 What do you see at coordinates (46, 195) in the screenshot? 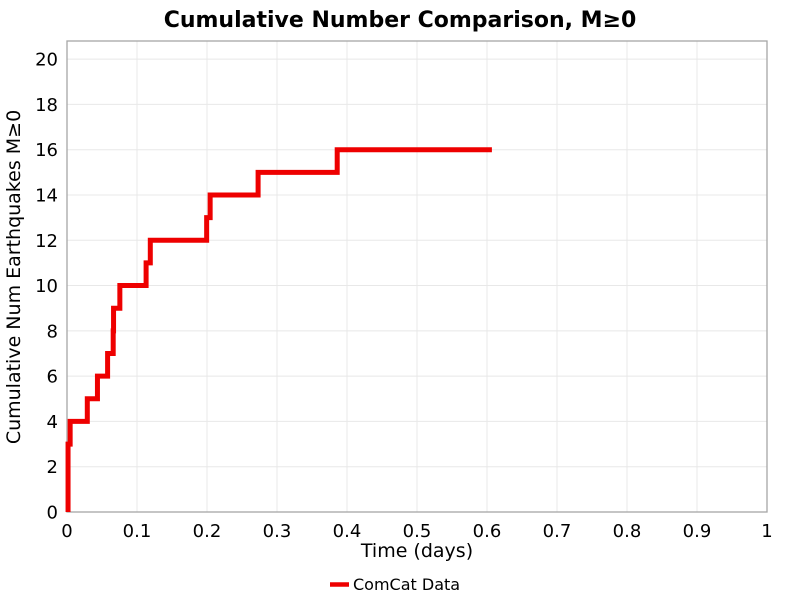
I see `y-tick-label: 14` at bounding box center [46, 195].